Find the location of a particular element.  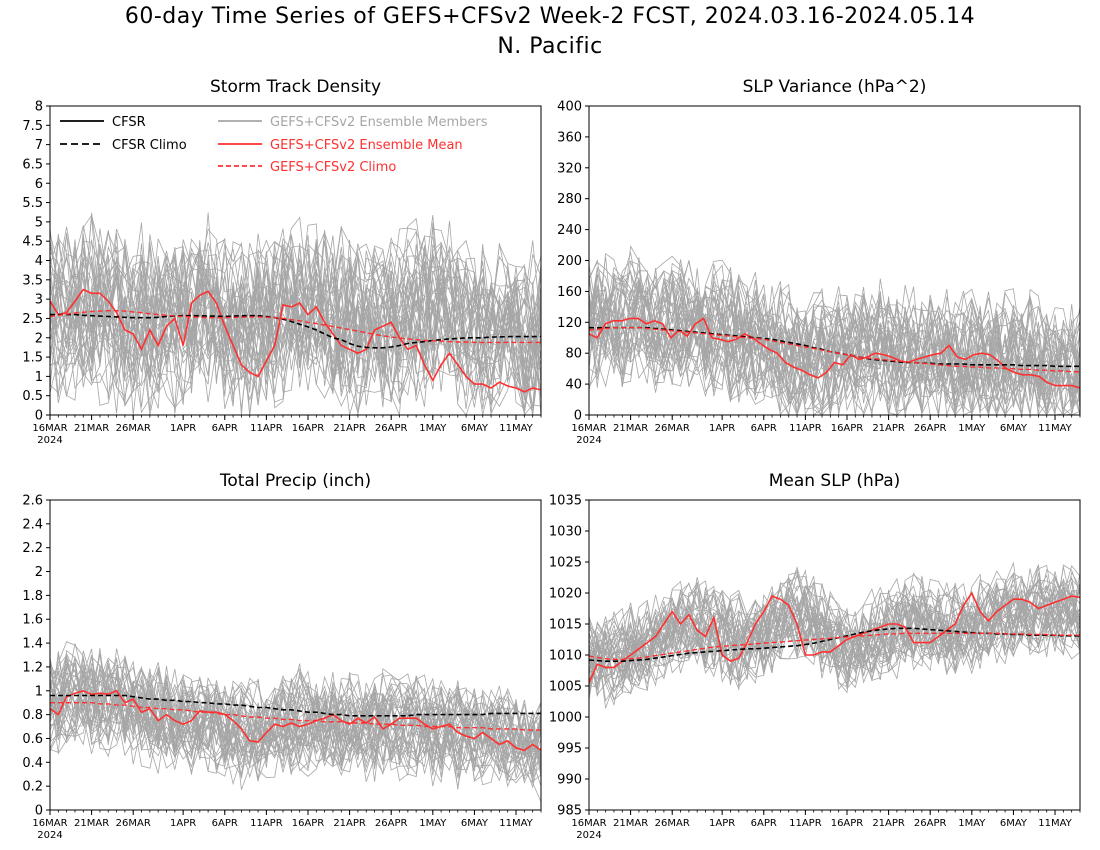

y-tick-label: 5 is located at coordinates (39, 222).